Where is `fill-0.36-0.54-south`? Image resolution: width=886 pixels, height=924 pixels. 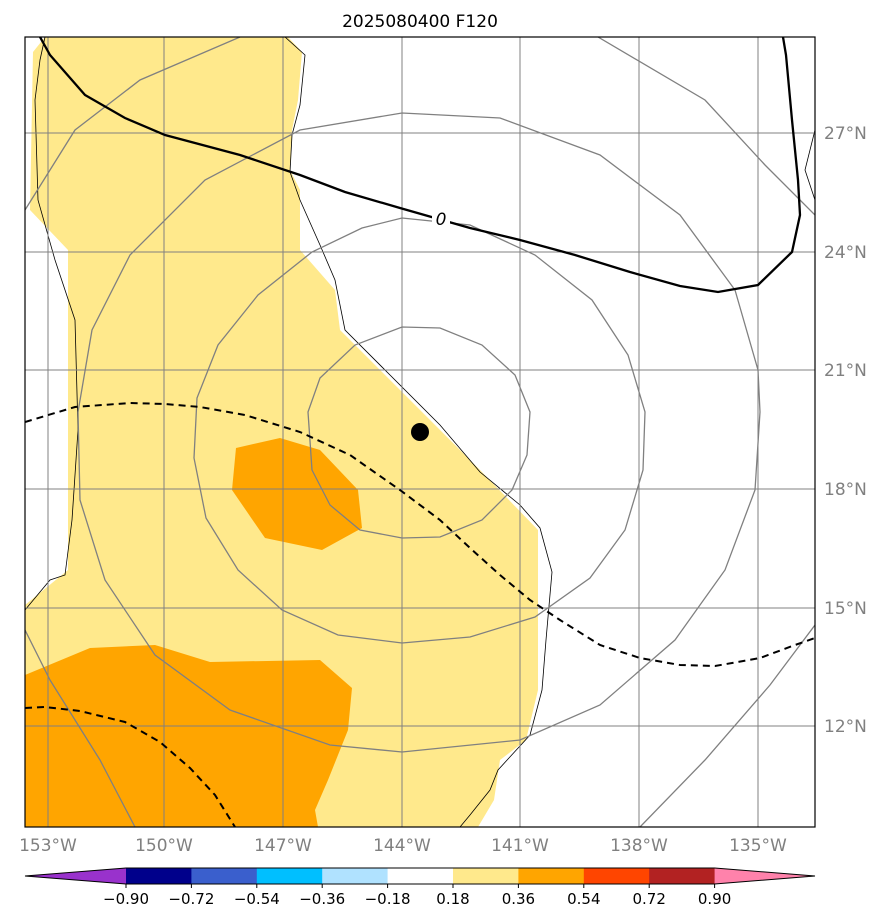
fill-0.36-0.54-south is located at coordinates (188, 736).